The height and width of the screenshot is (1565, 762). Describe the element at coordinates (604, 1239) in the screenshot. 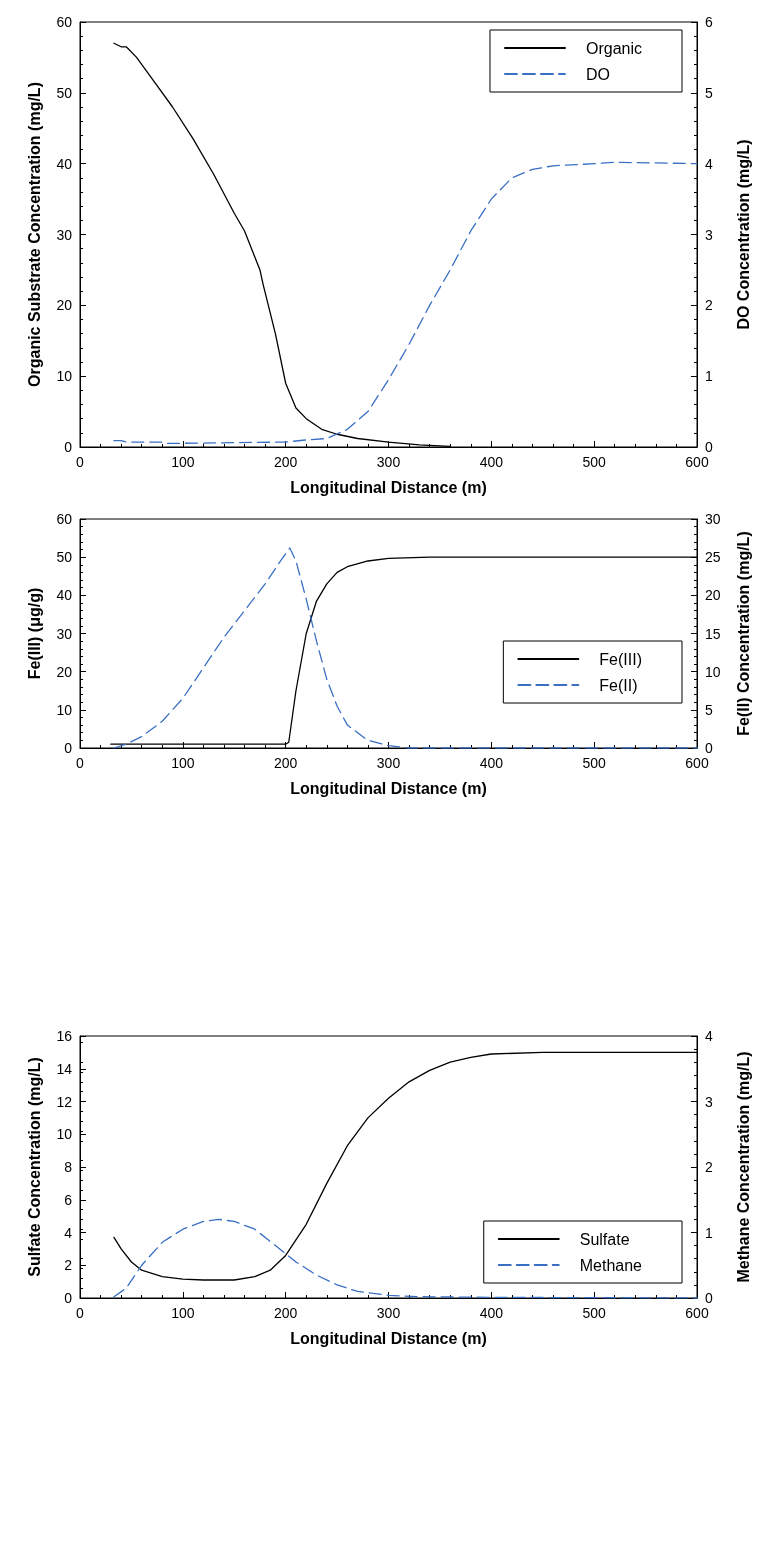

I see `legend-label: Sulfate` at that location.